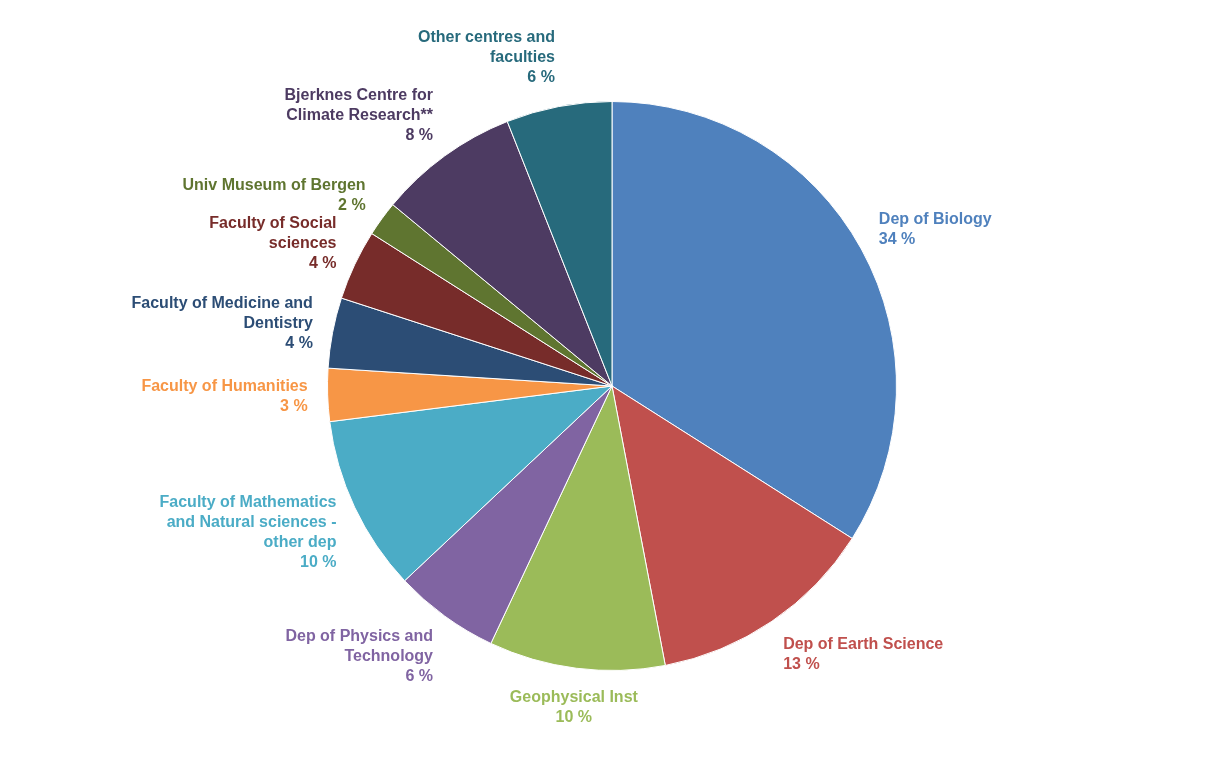 The height and width of the screenshot is (762, 1213). I want to click on data-label: 3 %, so click(294, 405).